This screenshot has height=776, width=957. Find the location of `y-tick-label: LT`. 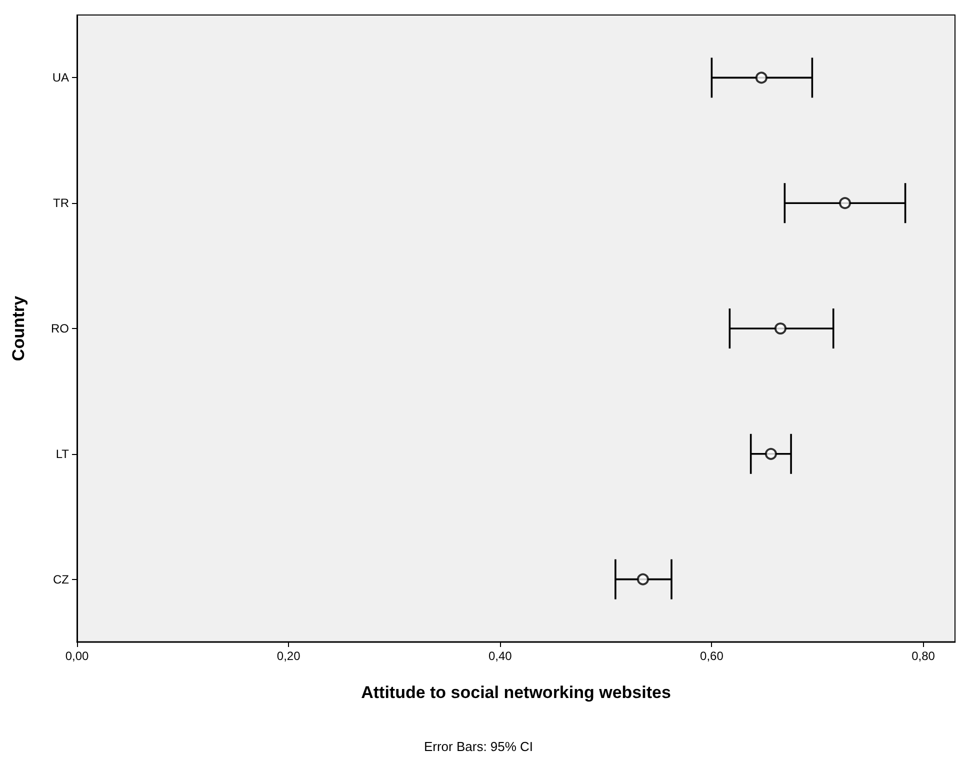

y-tick-label: LT is located at coordinates (63, 453).